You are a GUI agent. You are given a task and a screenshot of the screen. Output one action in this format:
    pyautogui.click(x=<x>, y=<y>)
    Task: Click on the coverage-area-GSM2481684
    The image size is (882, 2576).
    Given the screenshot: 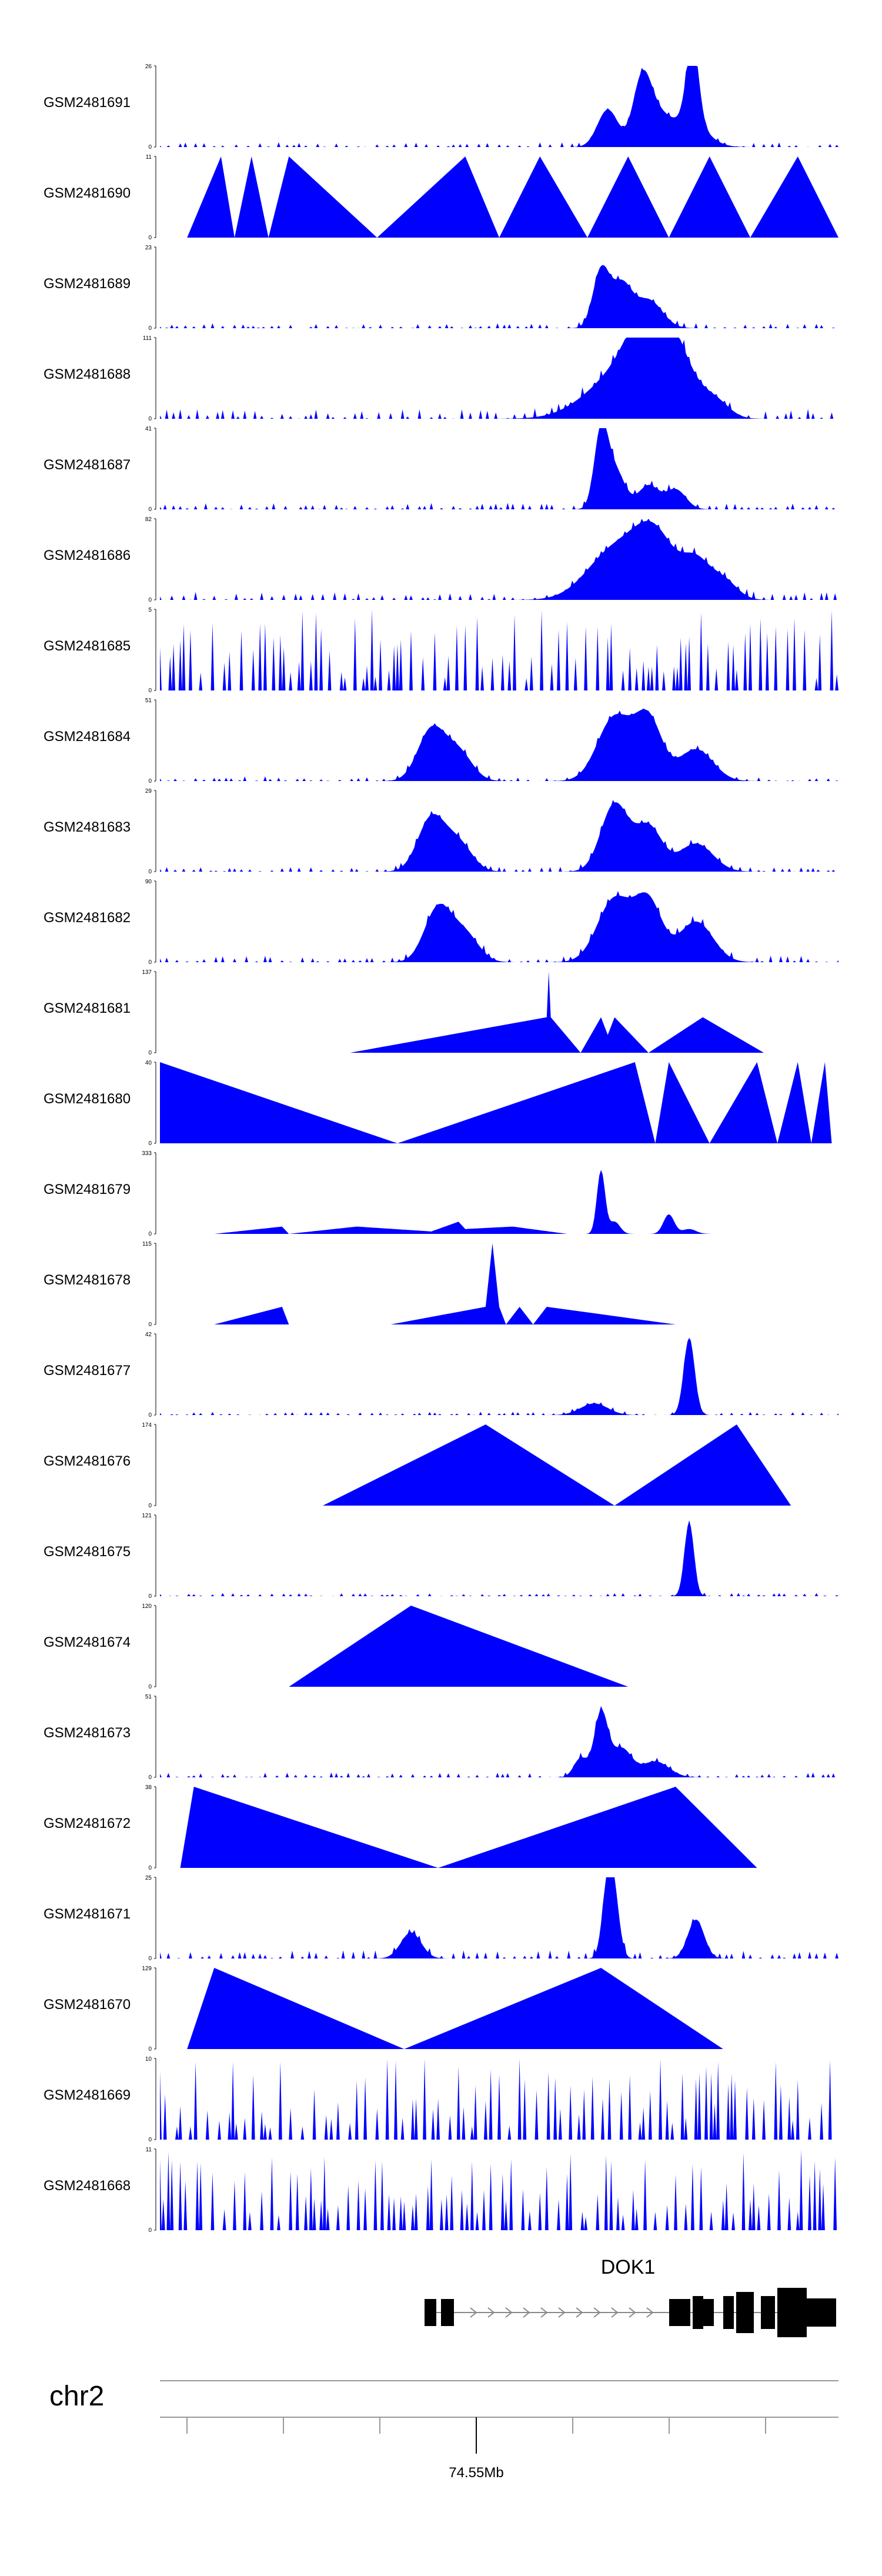 What is the action you would take?
    pyautogui.click(x=499, y=744)
    